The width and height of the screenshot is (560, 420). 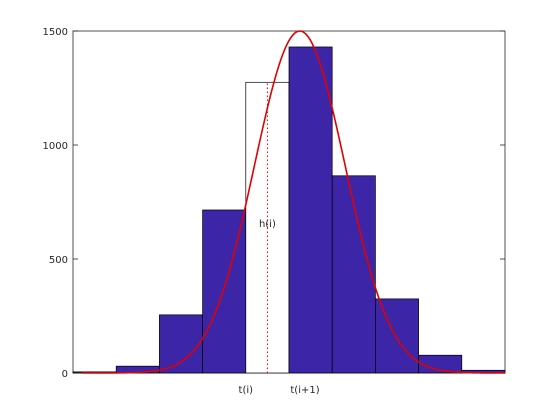 I want to click on t-i-label: t(i), so click(x=246, y=390).